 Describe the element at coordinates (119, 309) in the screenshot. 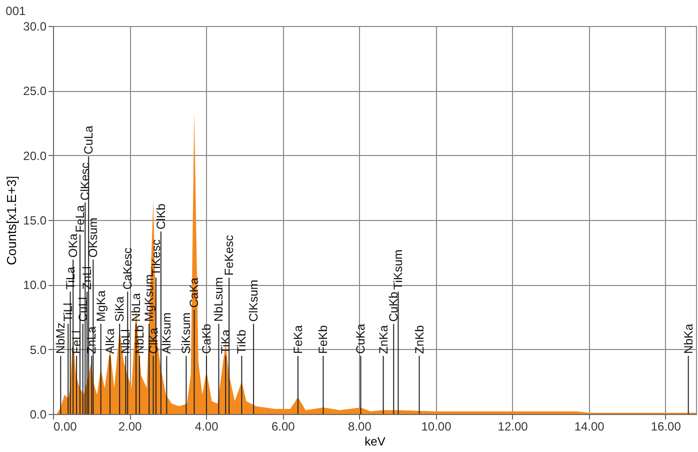

I see `ref-line-label: SiKa` at that location.